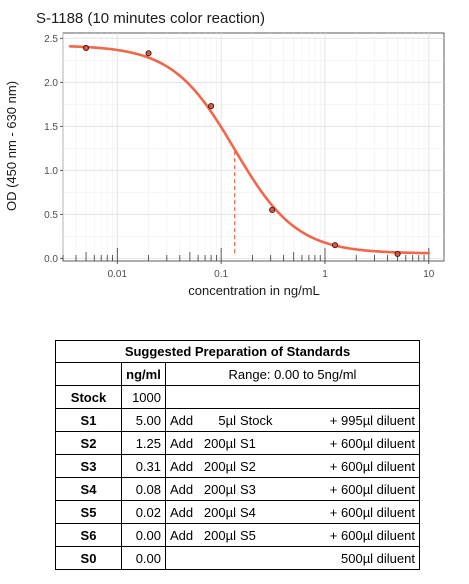 Image resolution: width=469 pixels, height=584 pixels. What do you see at coordinates (51, 127) in the screenshot?
I see `y-tick-label: 1.5` at bounding box center [51, 127].